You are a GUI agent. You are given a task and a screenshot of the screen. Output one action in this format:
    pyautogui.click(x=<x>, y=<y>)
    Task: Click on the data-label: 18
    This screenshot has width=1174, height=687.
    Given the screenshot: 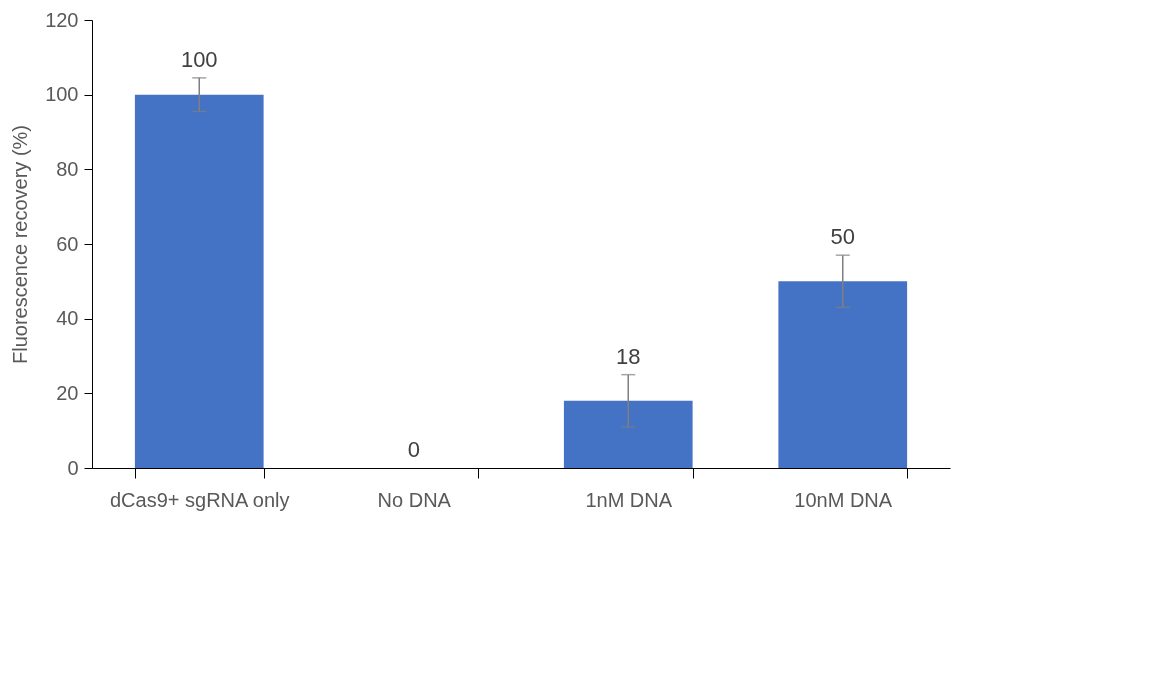 What is the action you would take?
    pyautogui.click(x=628, y=356)
    